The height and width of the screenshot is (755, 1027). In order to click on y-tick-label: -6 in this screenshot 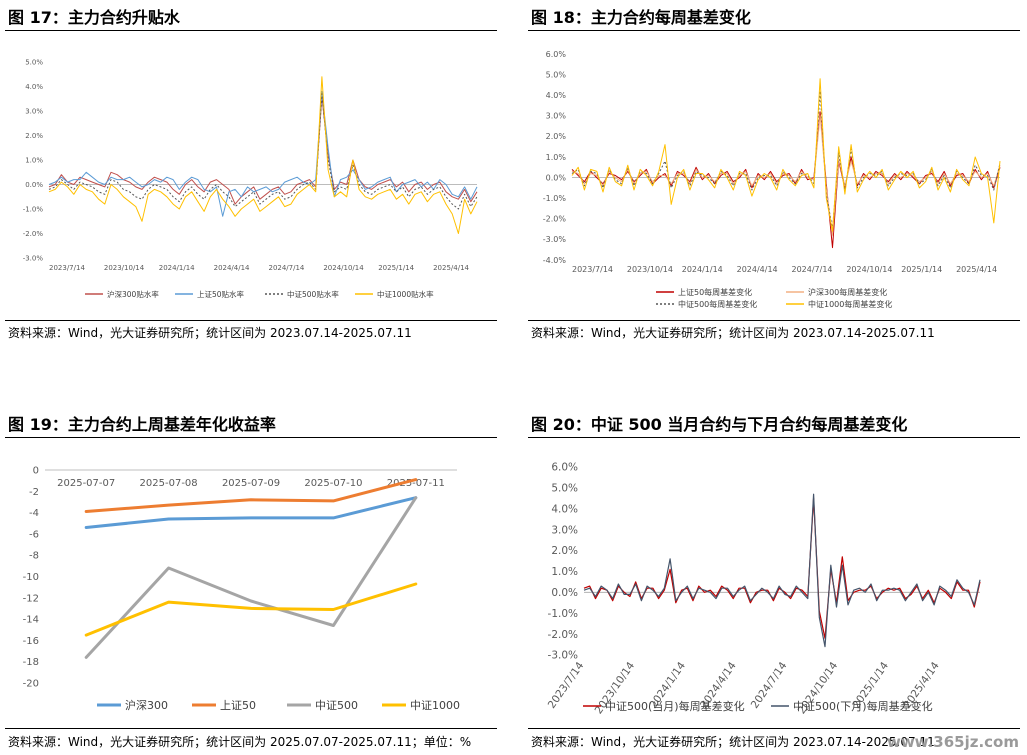, I will do `click(34, 534)`.